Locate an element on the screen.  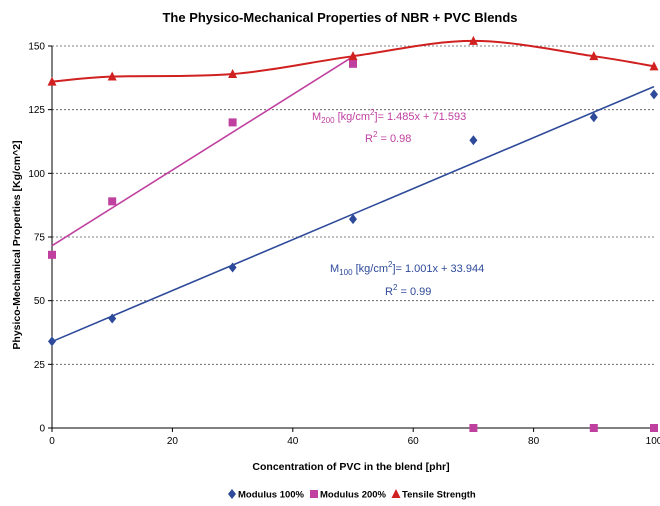
legend: Modulus 100% Modulus 200% Tensile Strength is located at coordinates (352, 495).